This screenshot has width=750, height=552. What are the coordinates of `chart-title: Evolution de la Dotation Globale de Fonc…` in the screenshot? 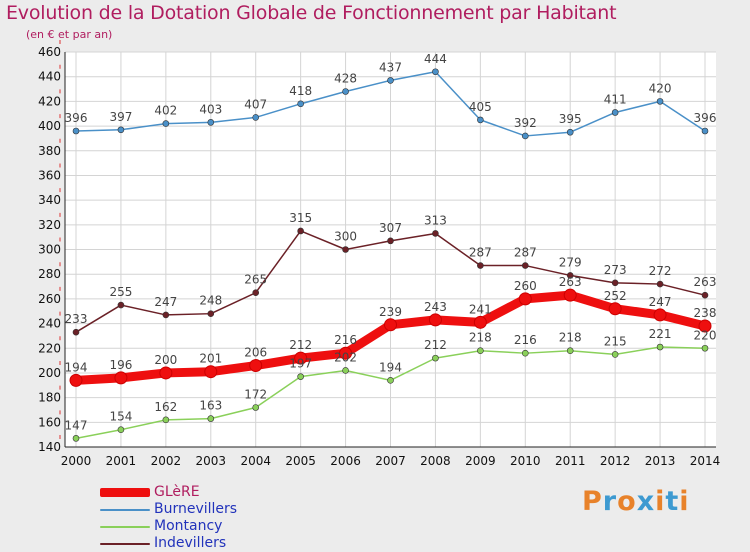 It's located at (311, 13).